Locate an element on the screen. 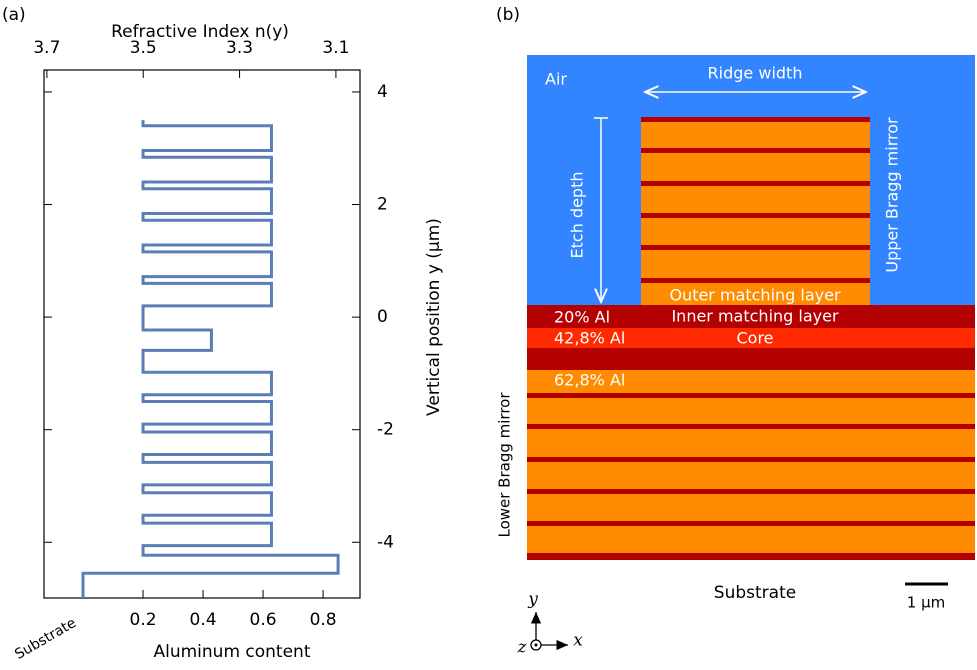 The width and height of the screenshot is (977, 670). label: y is located at coordinates (532, 600).